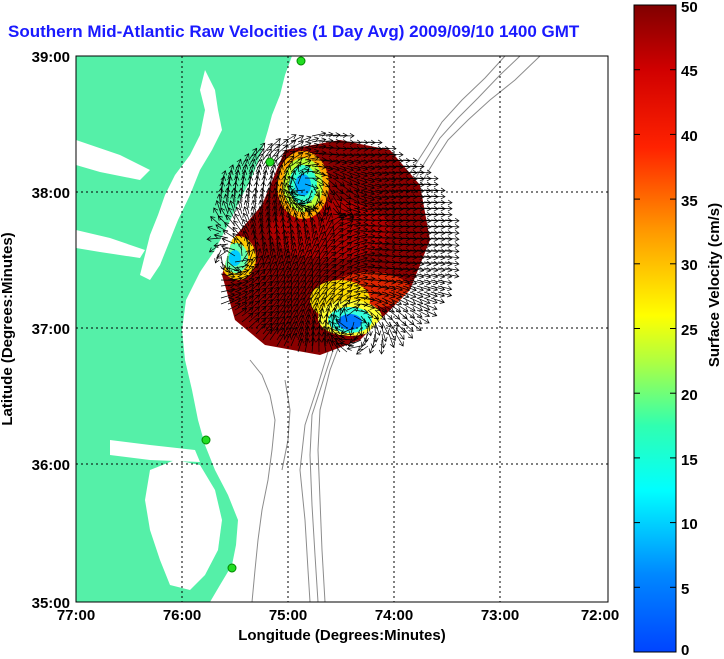 Image resolution: width=724 pixels, height=659 pixels. Describe the element at coordinates (714, 285) in the screenshot. I see `colorbar-label: Surface Velocity (cm/s)` at that location.